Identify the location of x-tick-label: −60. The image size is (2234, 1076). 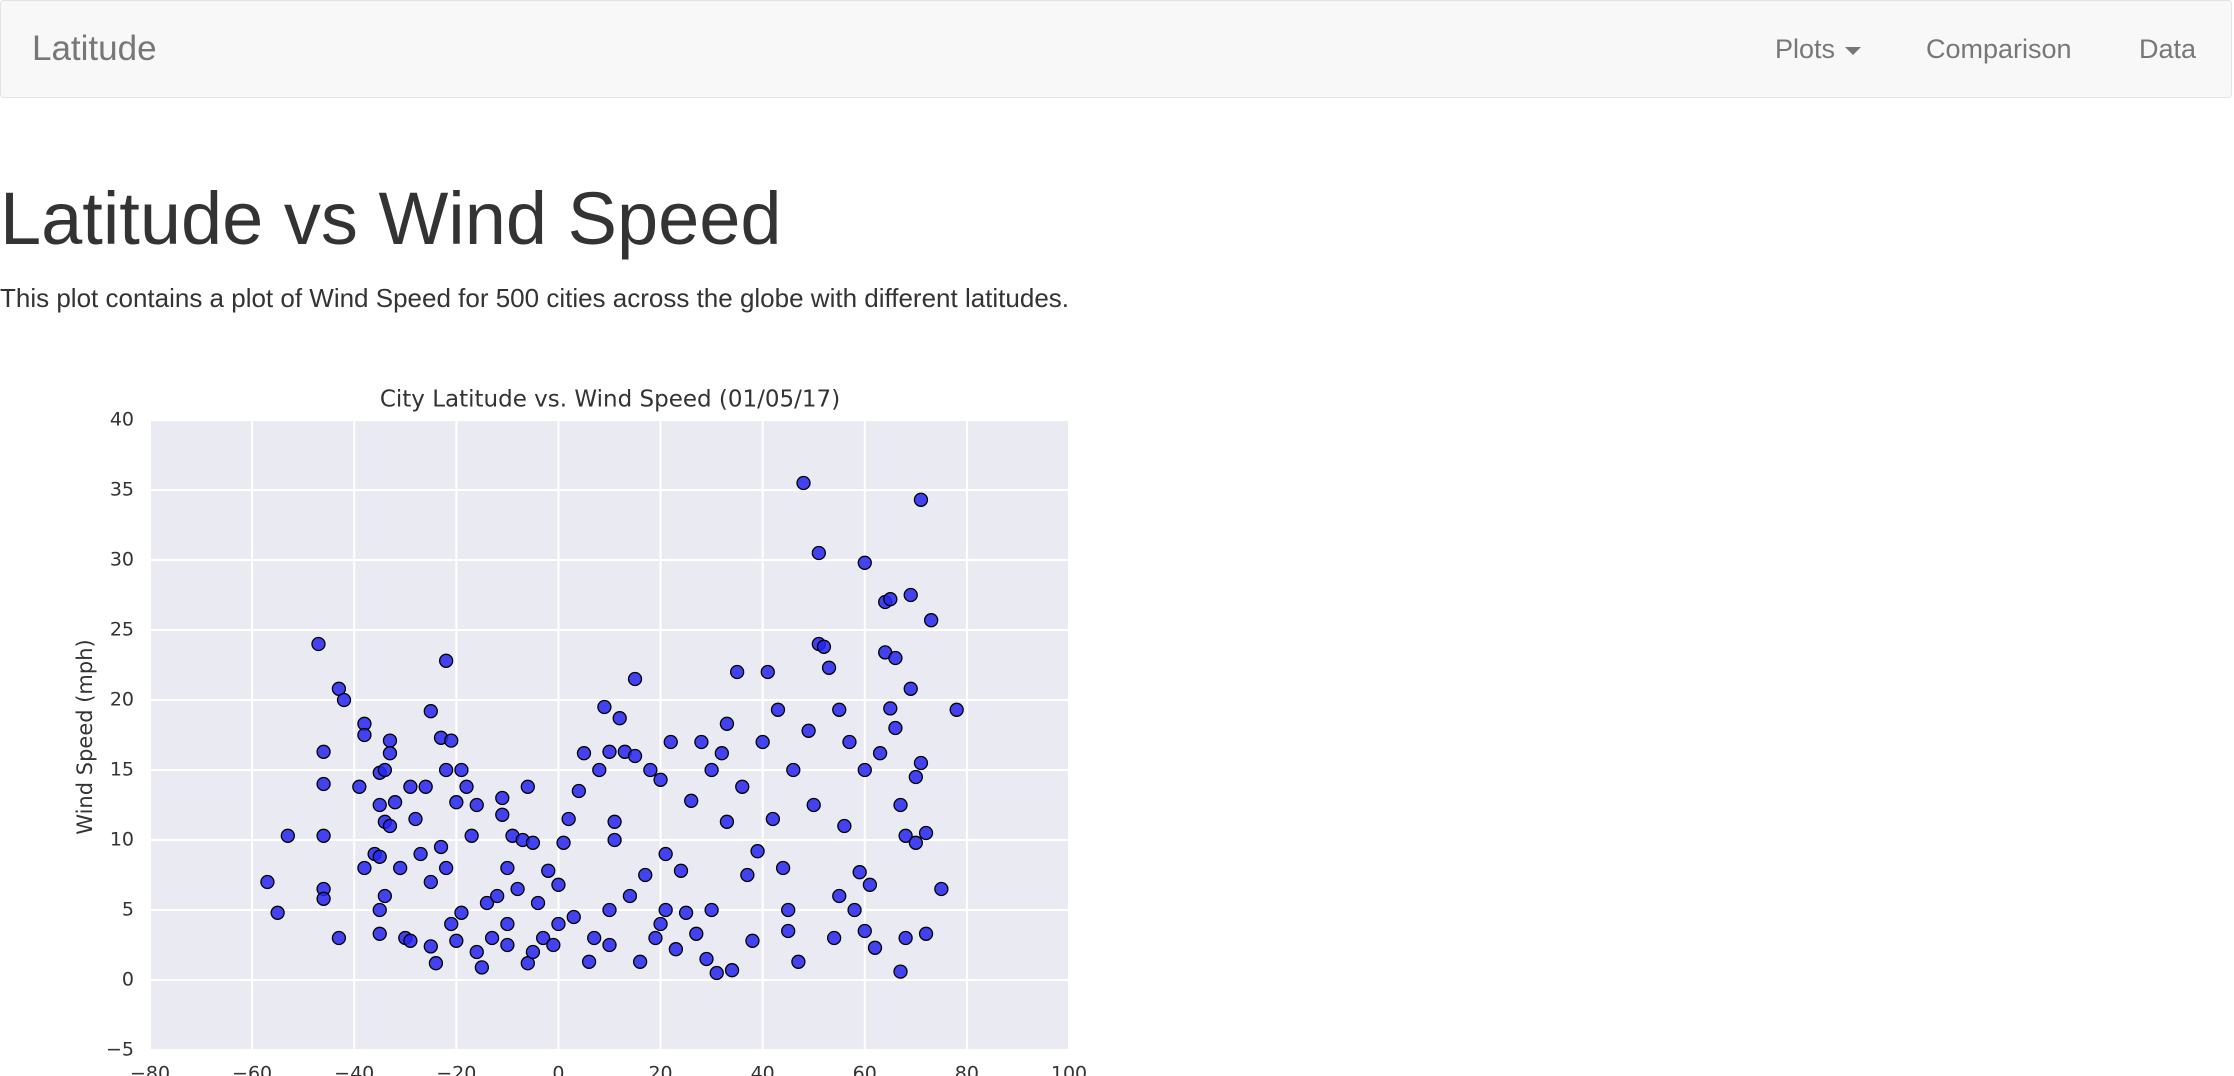
(252, 1069).